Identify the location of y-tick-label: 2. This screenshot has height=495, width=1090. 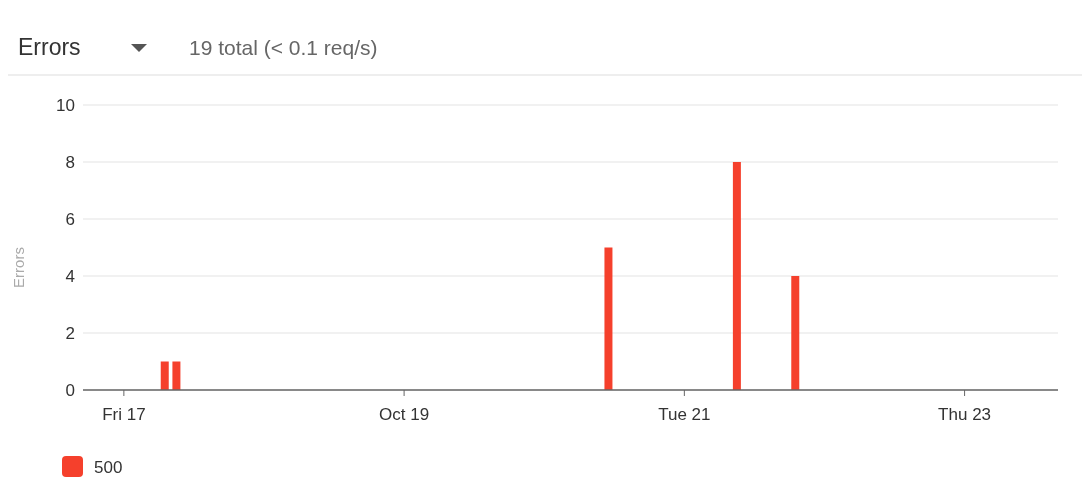
(70, 333).